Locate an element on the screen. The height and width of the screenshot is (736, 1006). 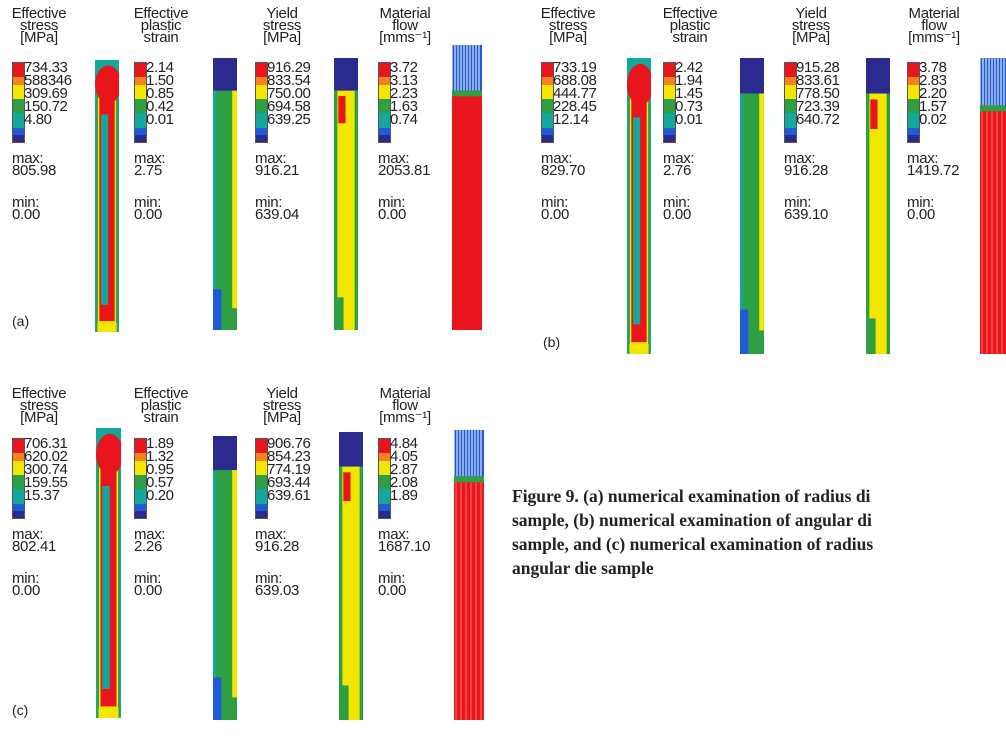
legend-value: 4.80 is located at coordinates (38, 119).